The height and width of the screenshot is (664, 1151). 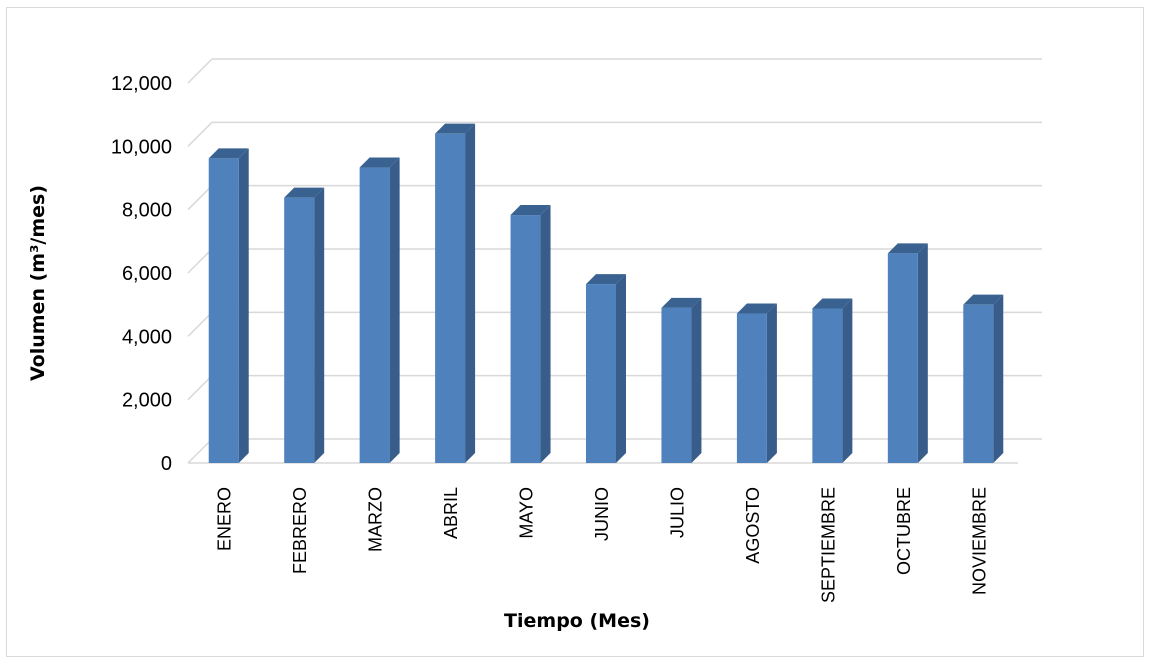 What do you see at coordinates (979, 541) in the screenshot?
I see `x-tick-label: NOVIEMBRE` at bounding box center [979, 541].